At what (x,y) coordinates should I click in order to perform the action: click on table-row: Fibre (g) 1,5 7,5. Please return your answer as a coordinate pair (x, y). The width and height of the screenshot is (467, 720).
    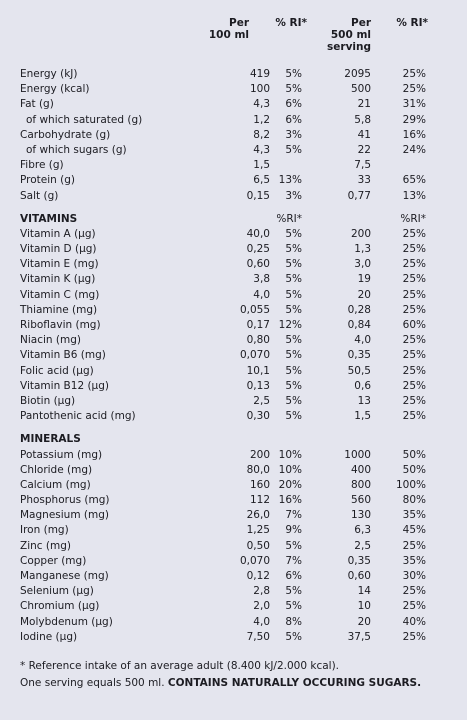
    Looking at the image, I should click on (230, 165).